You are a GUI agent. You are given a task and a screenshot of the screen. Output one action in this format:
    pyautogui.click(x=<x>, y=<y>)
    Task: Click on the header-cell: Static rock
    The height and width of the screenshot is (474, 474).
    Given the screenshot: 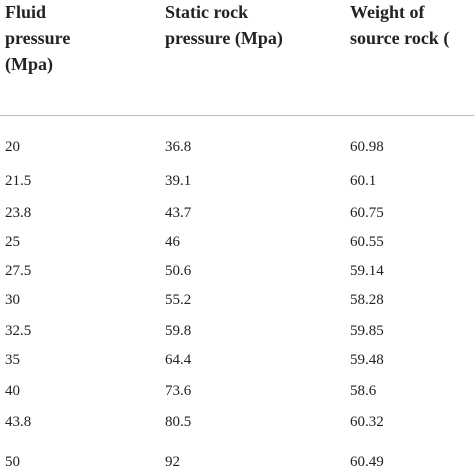 What is the action you would take?
    pyautogui.click(x=207, y=12)
    